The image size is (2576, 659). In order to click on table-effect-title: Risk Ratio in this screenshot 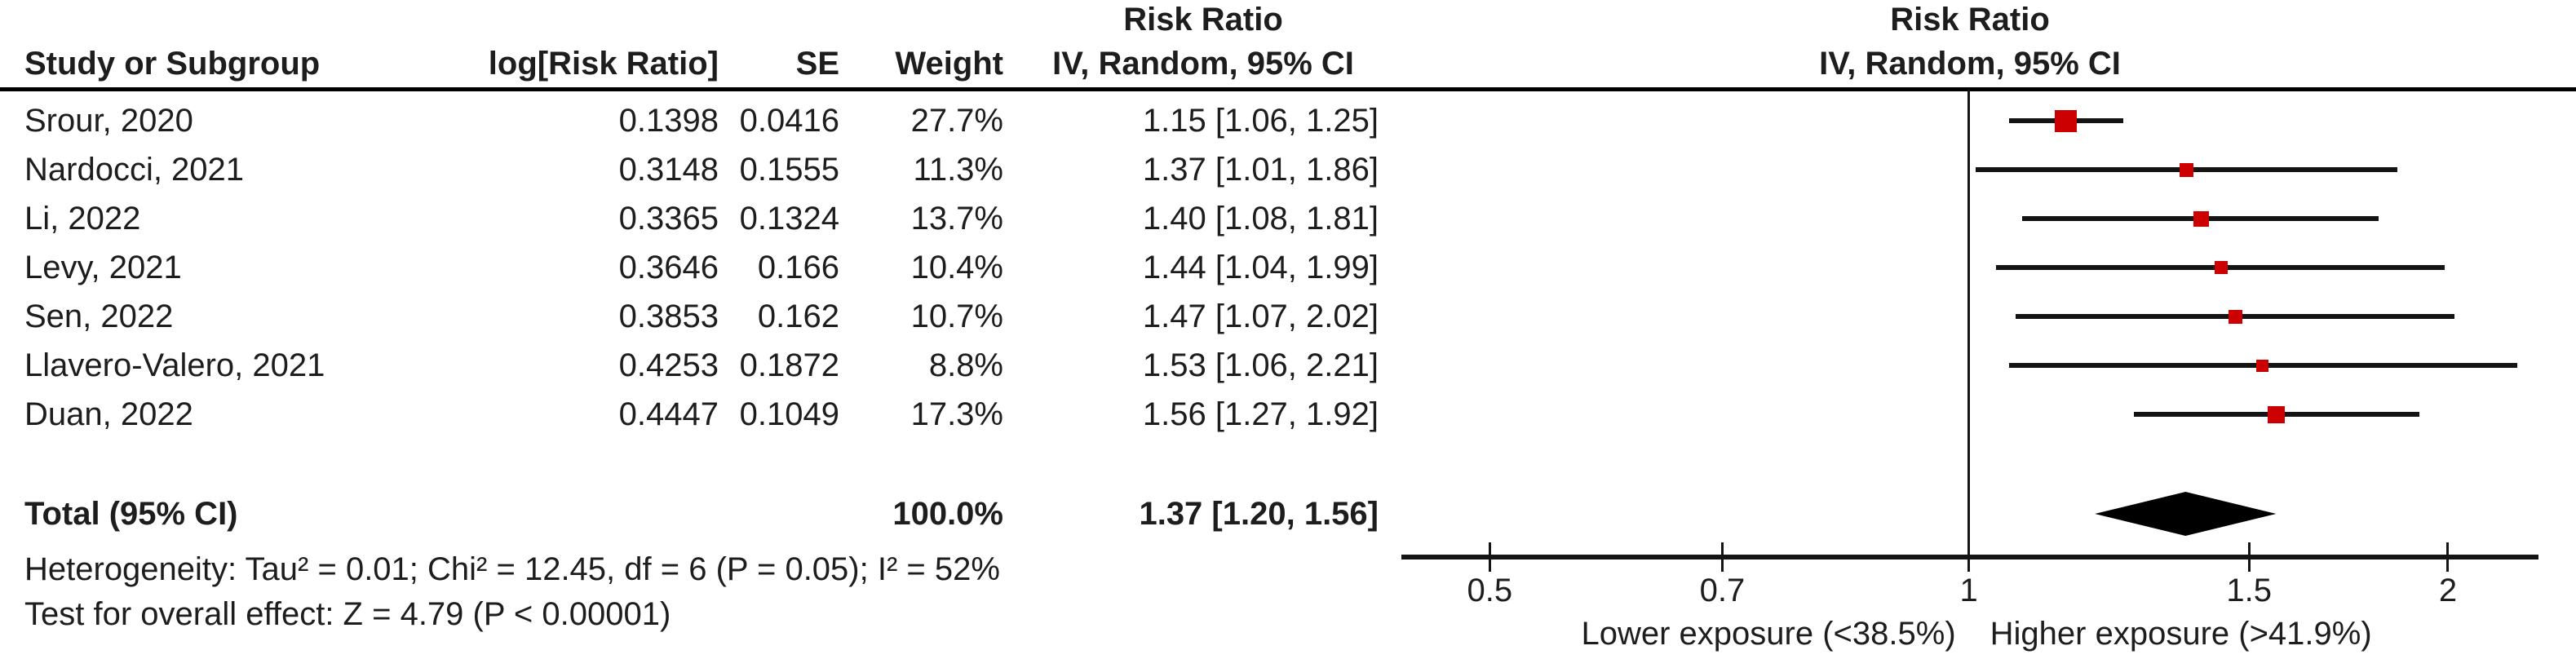, I will do `click(1203, 20)`.